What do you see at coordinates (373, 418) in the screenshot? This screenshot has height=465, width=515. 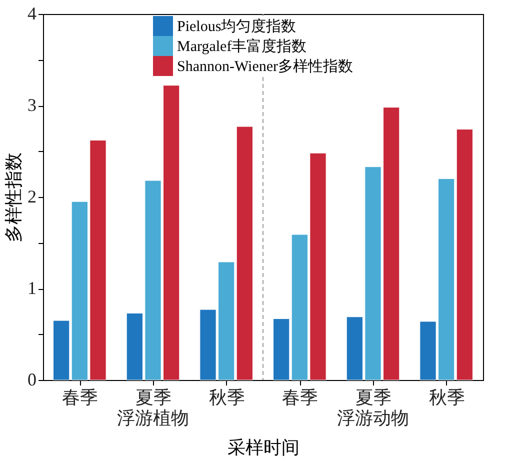 I see `text: 浮游动物` at bounding box center [373, 418].